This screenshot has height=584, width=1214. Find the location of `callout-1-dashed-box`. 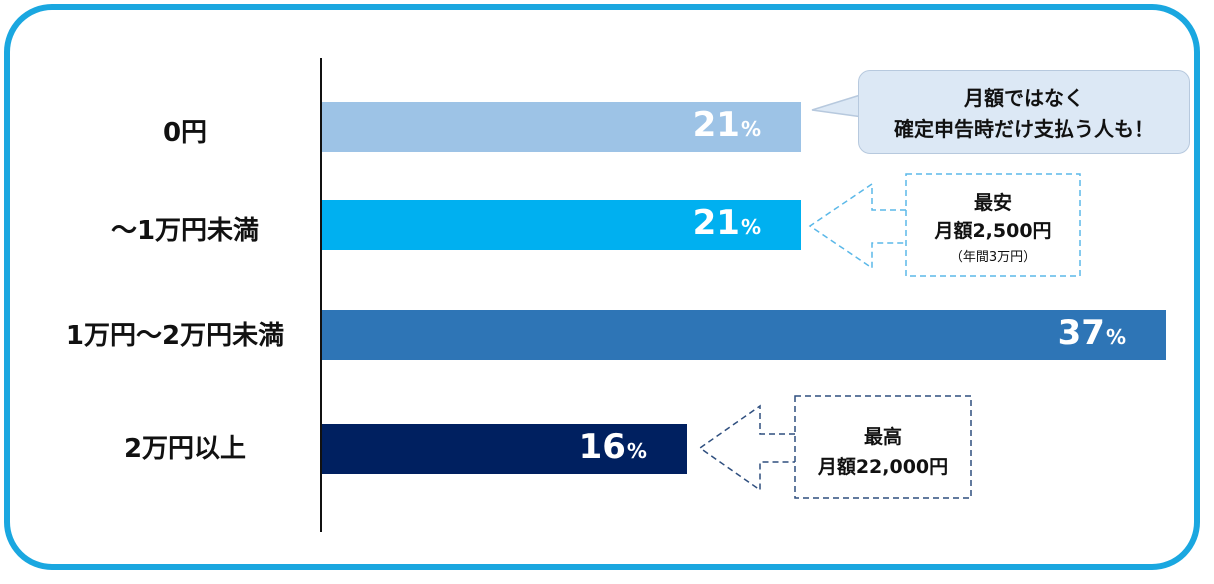

callout-1-dashed-box is located at coordinates (993, 225).